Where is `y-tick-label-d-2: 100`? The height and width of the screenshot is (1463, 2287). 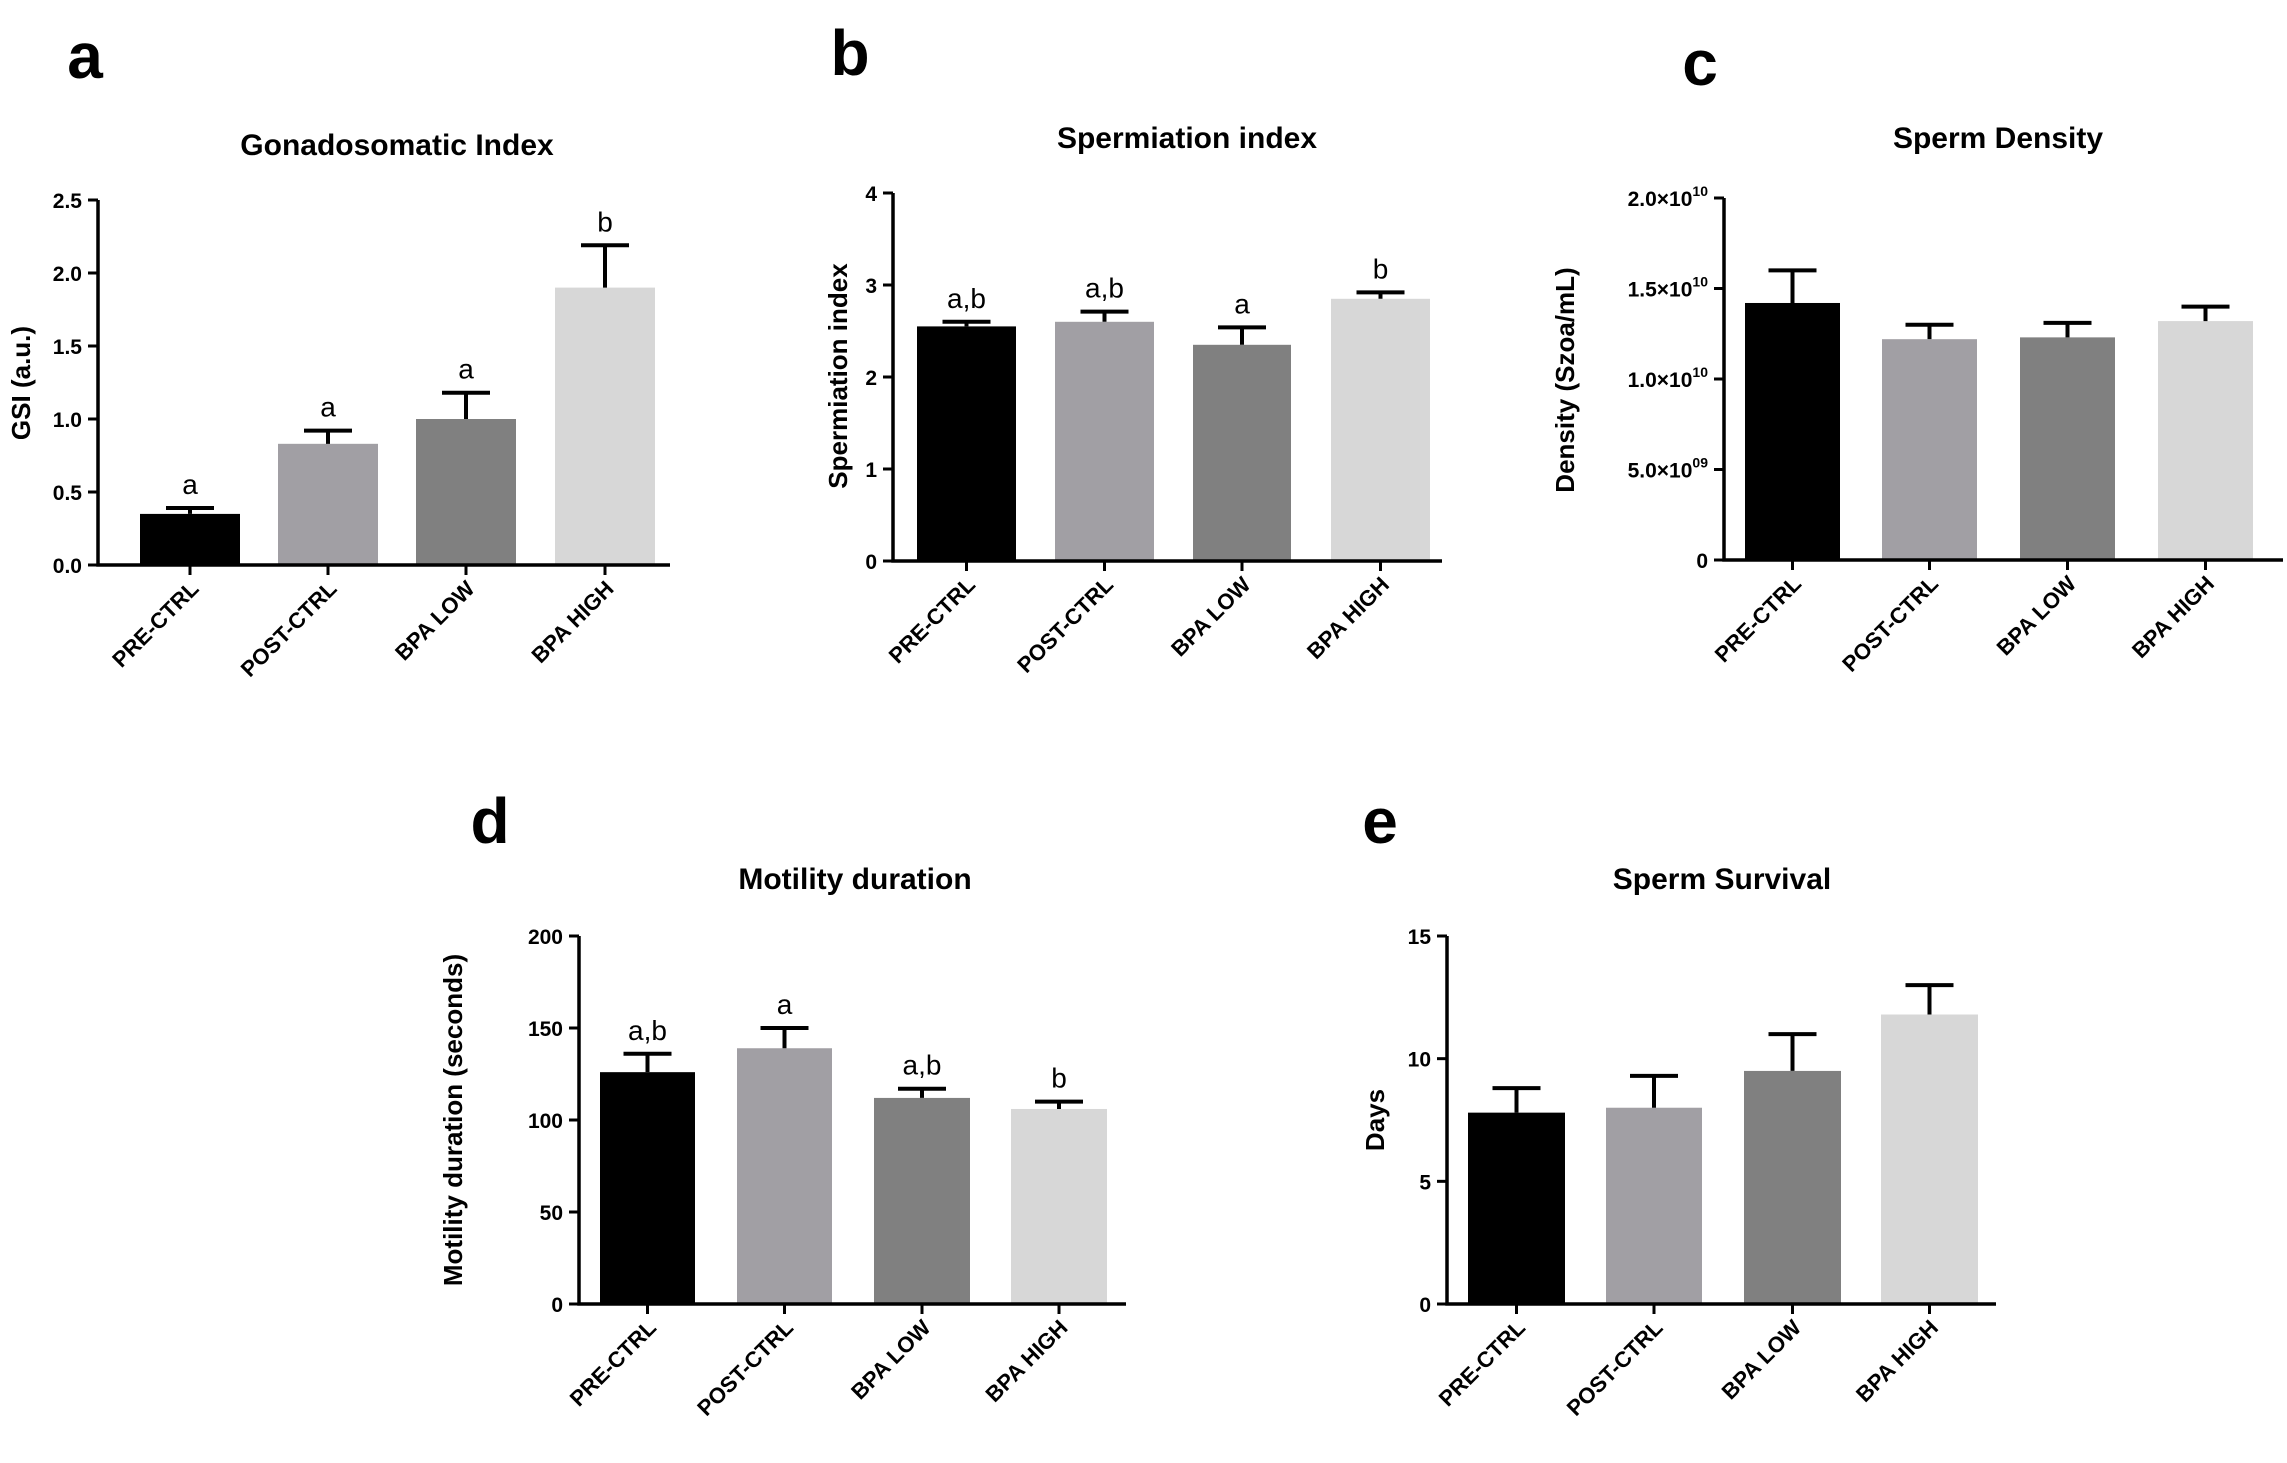 y-tick-label-d-2: 100 is located at coordinates (545, 1121).